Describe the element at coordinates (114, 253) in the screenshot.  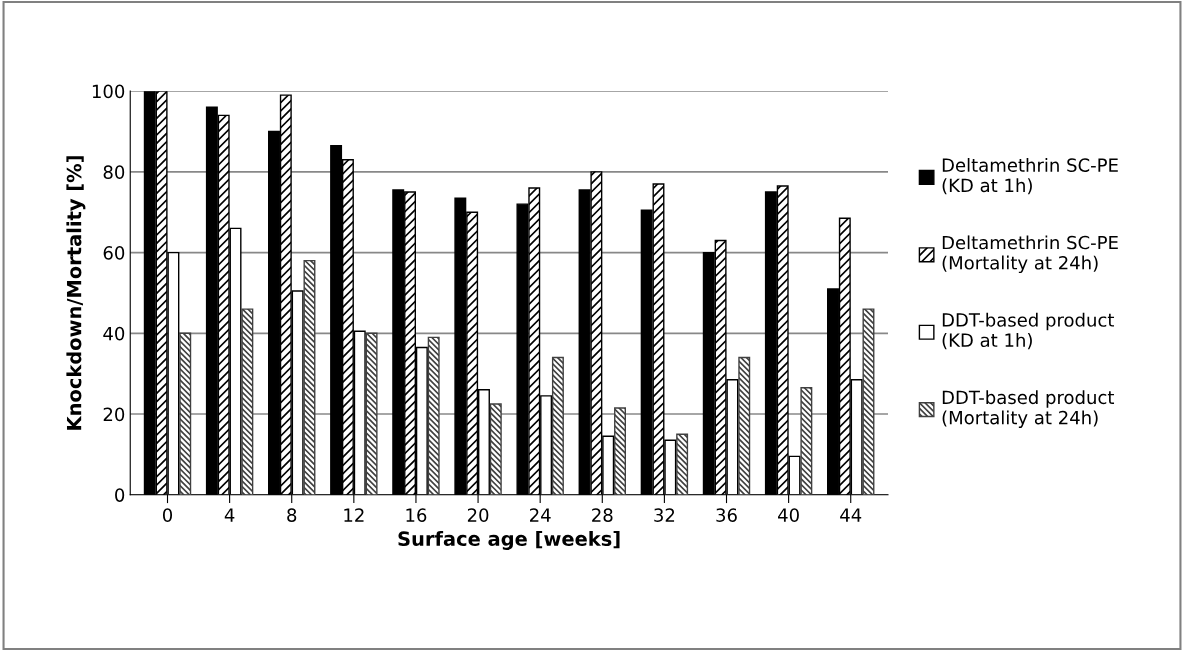
I see `y-tick-label: 60` at that location.